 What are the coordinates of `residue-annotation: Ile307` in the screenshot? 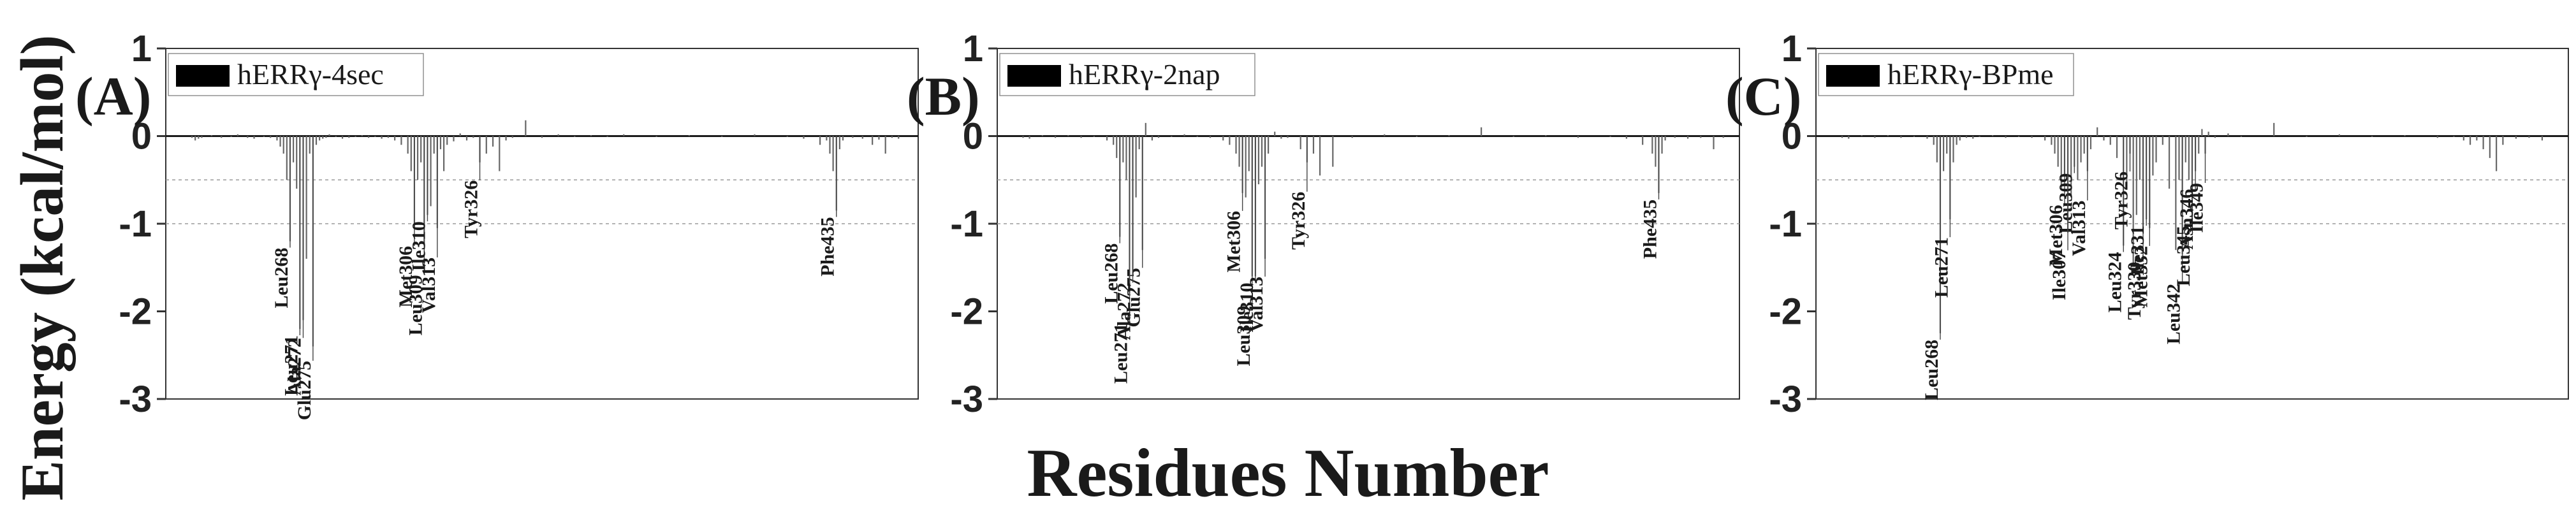 It's located at (2059, 275).